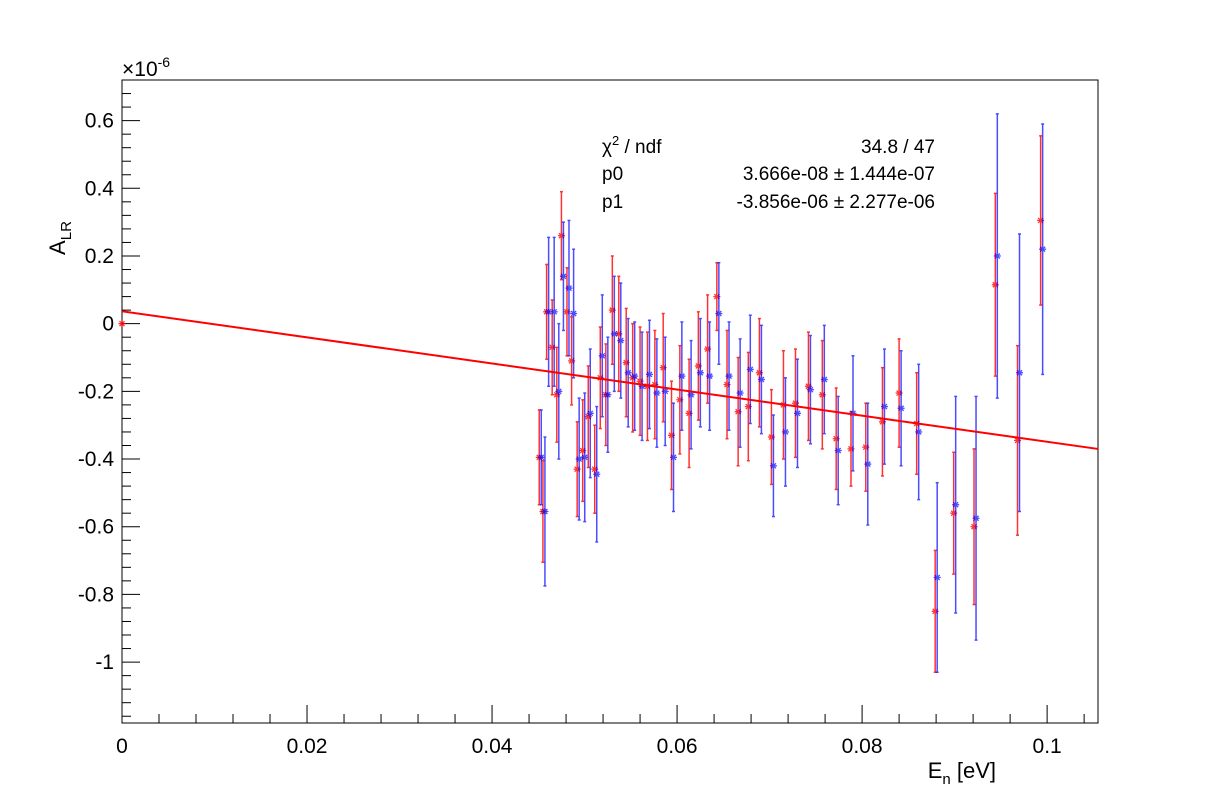  I want to click on y-tick-label: 0.6, so click(99, 121).